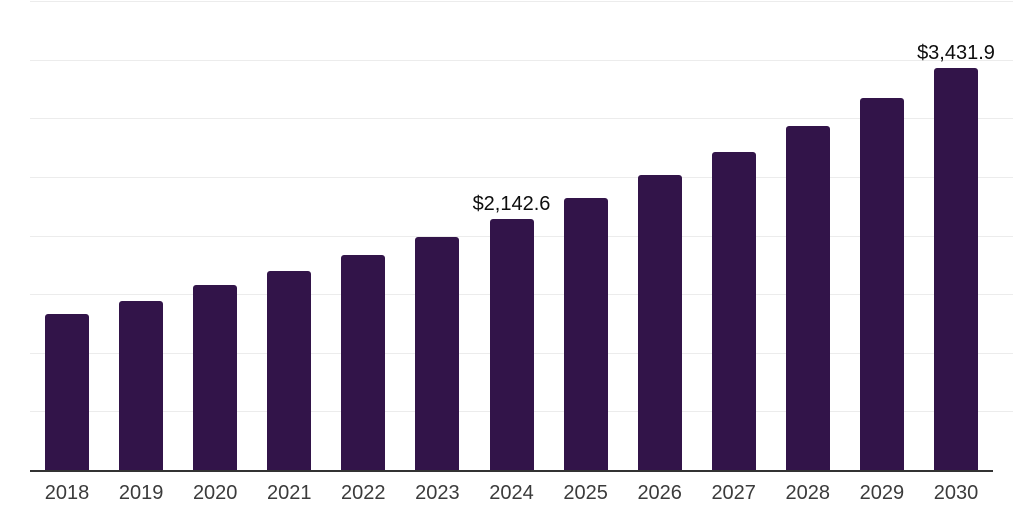  I want to click on data-label-2024: $2,142.6, so click(511, 203).